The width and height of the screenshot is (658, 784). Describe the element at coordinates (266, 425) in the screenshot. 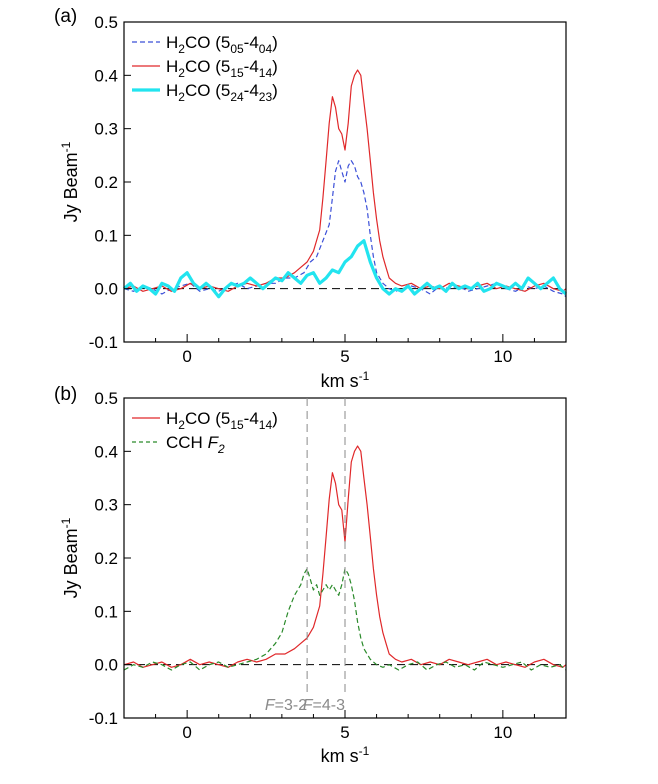

I see `legend-h2co-515-b-sub3: 14` at that location.